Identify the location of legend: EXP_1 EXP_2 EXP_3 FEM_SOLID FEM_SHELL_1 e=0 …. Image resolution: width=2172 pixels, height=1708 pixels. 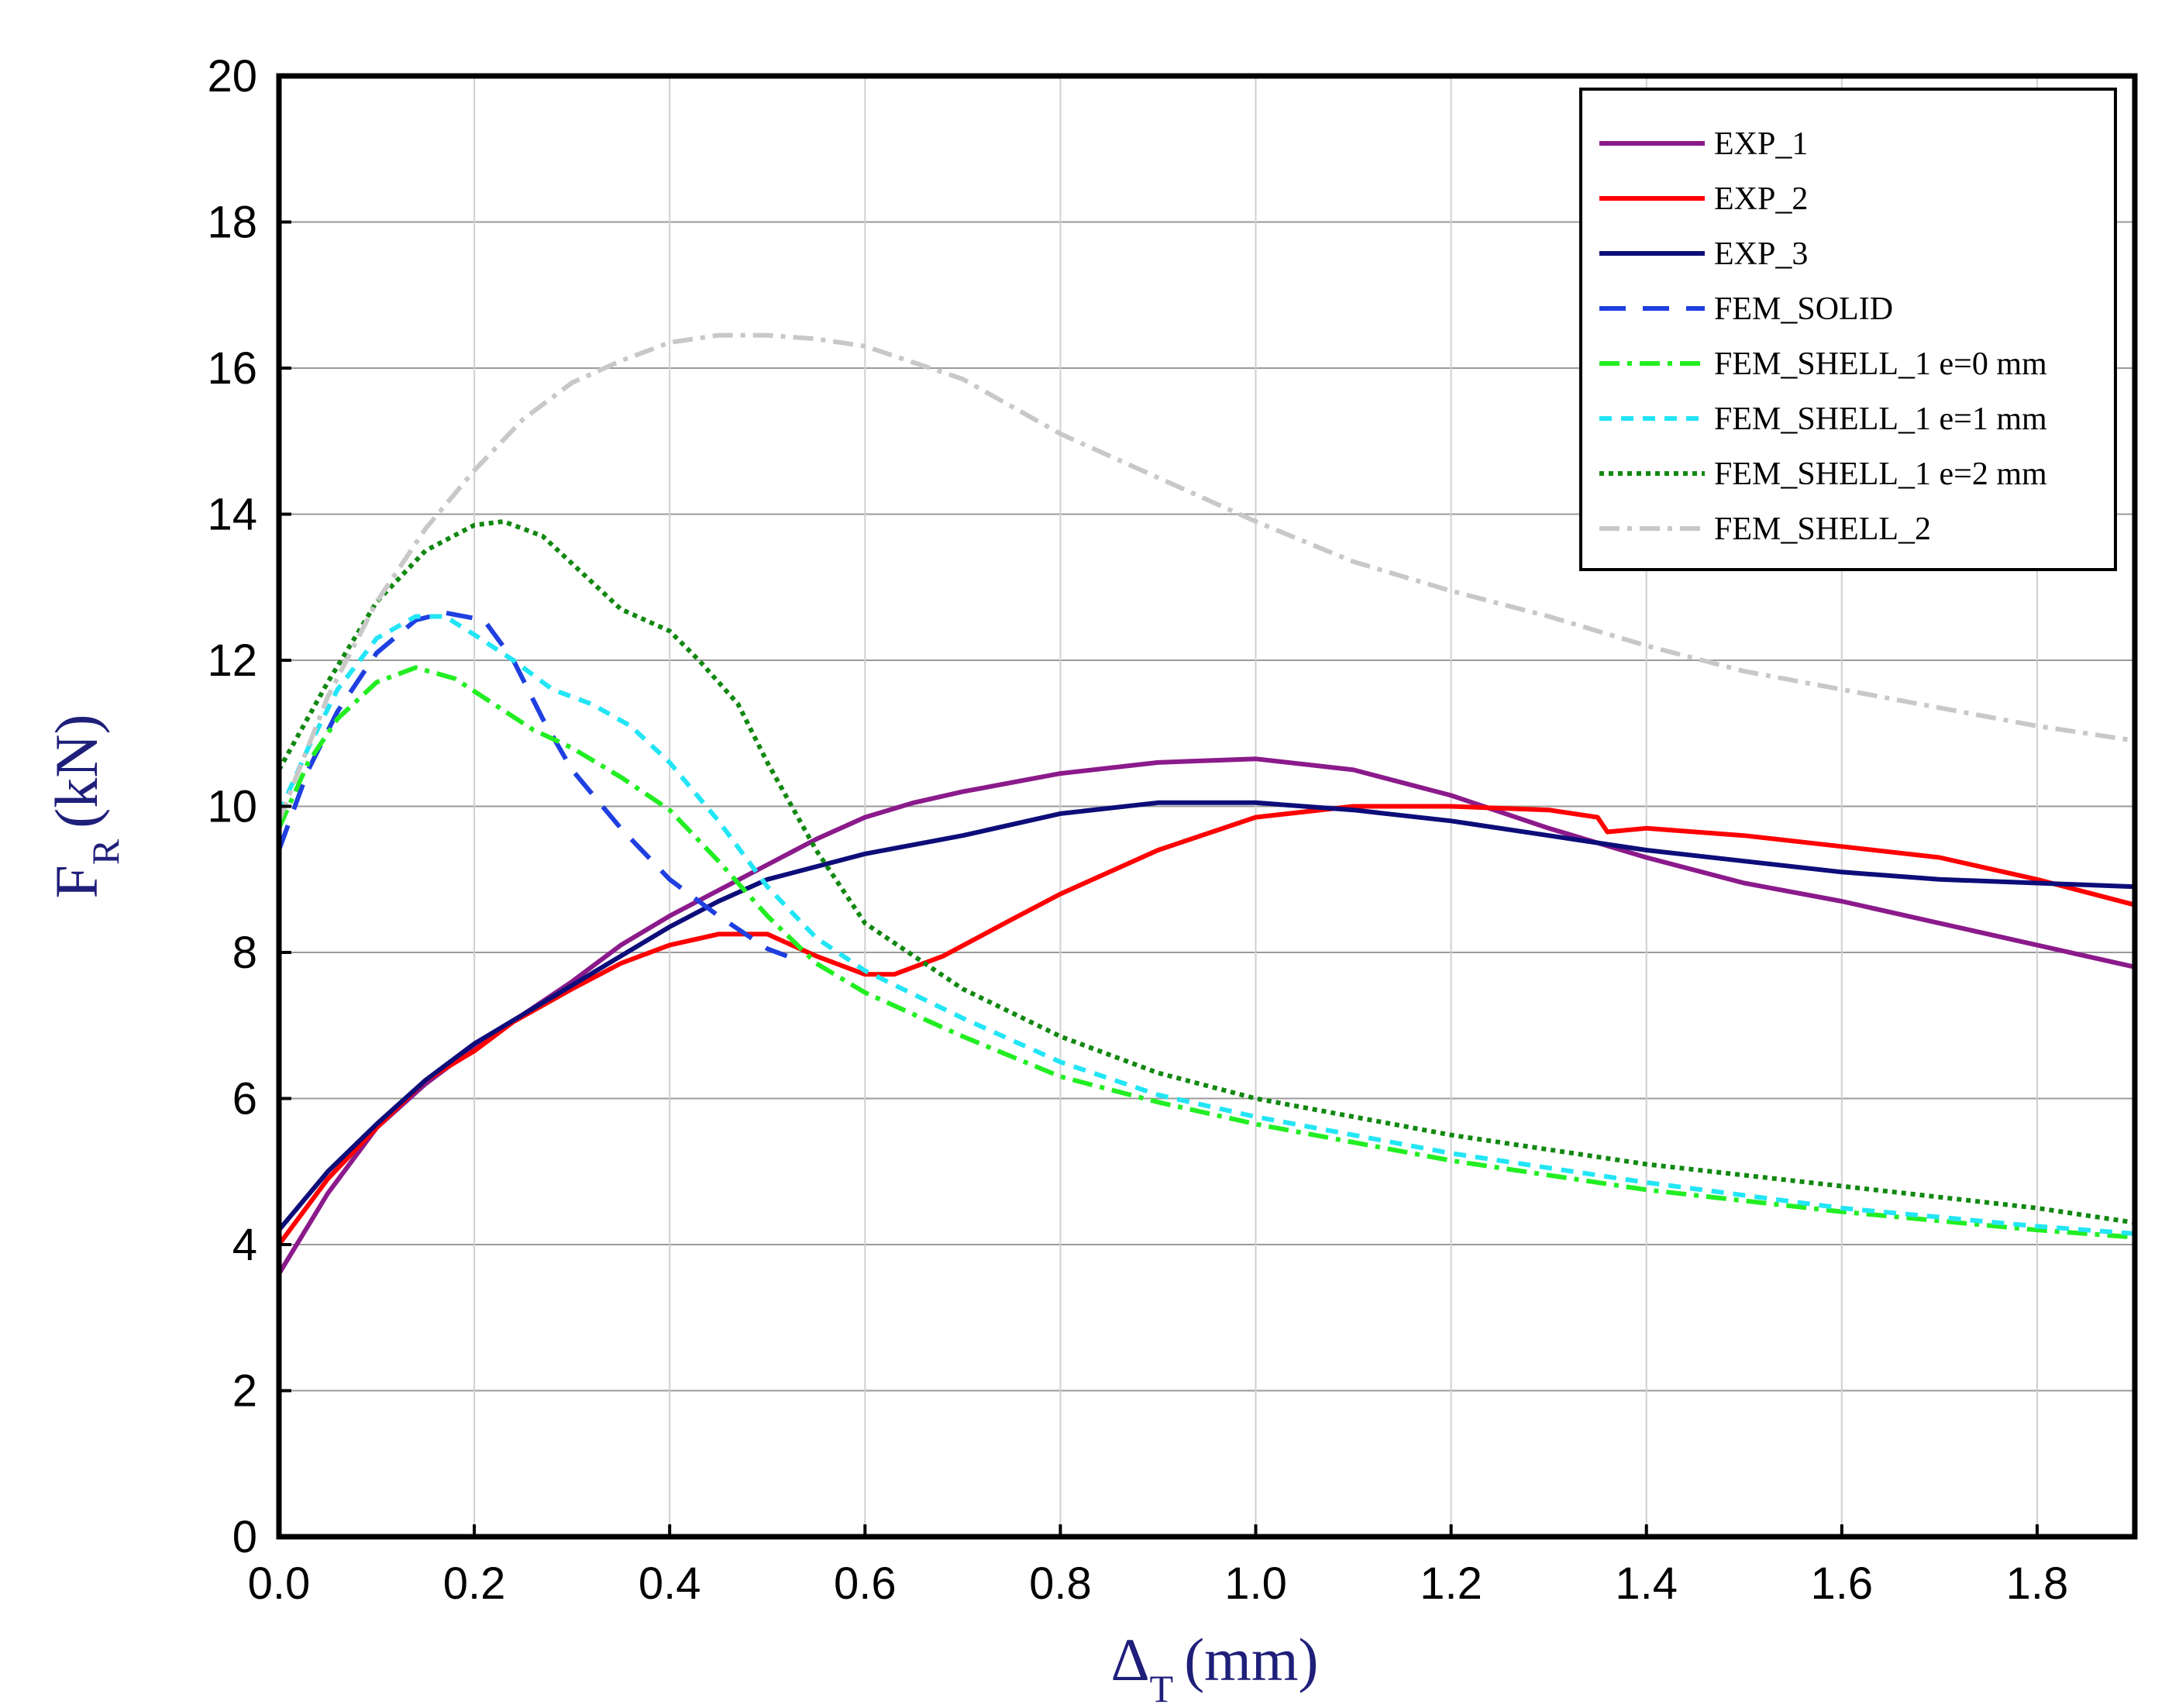
(1848, 330).